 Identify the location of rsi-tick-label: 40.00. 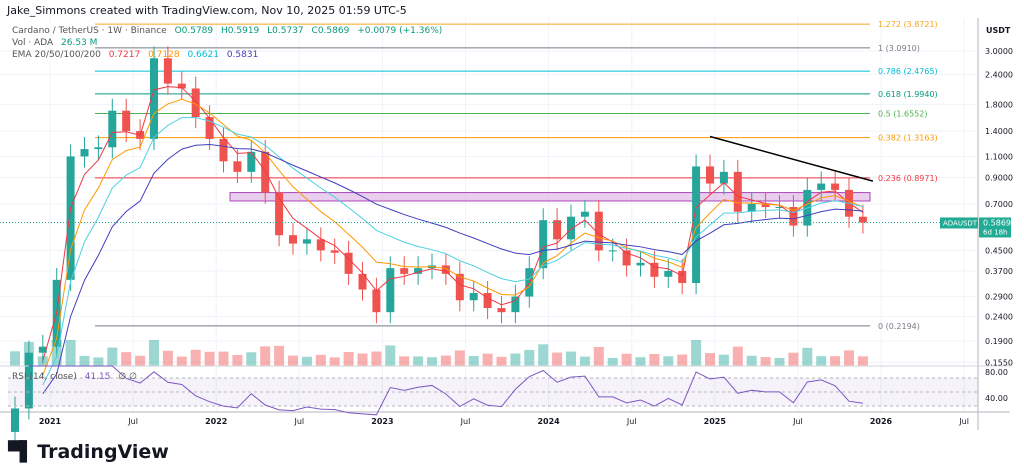
(996, 398).